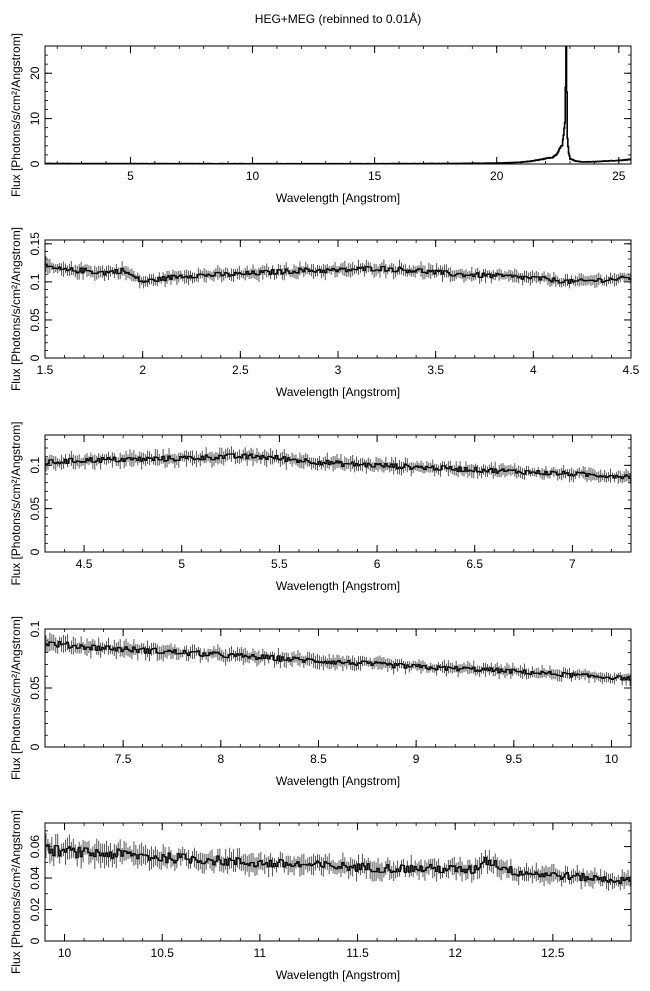 The image size is (650, 991). Describe the element at coordinates (456, 953) in the screenshot. I see `x-tick-label: 12` at that location.